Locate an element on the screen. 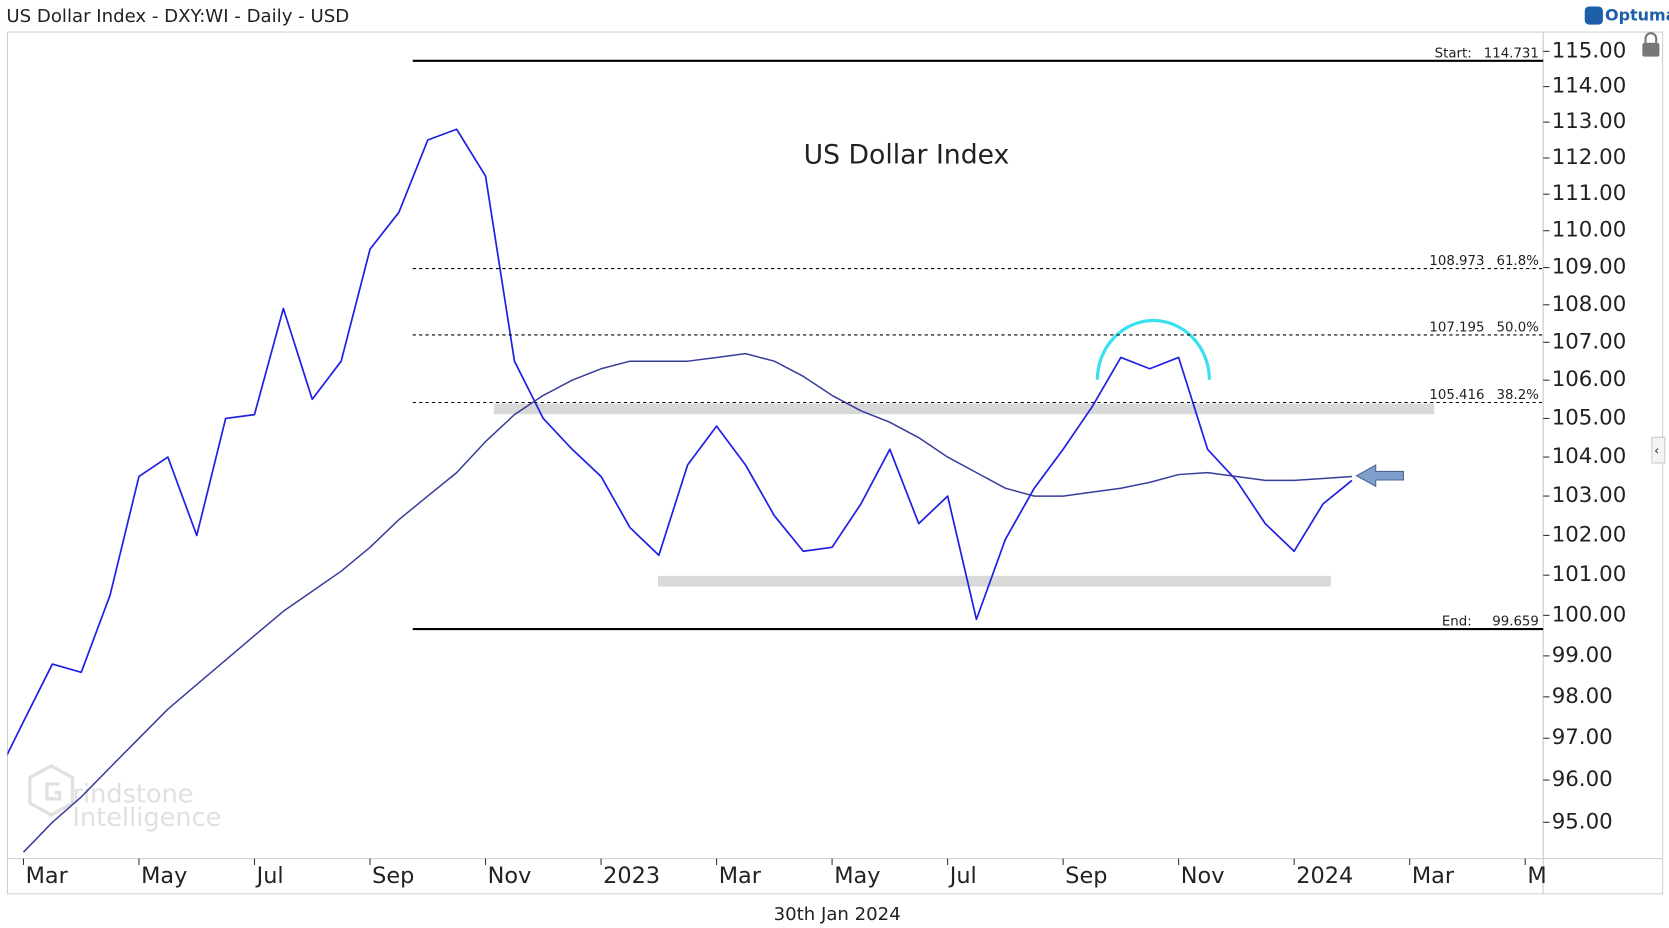  header-title: US Dollar Index - DXY:WI - Daily - USD is located at coordinates (177, 16).